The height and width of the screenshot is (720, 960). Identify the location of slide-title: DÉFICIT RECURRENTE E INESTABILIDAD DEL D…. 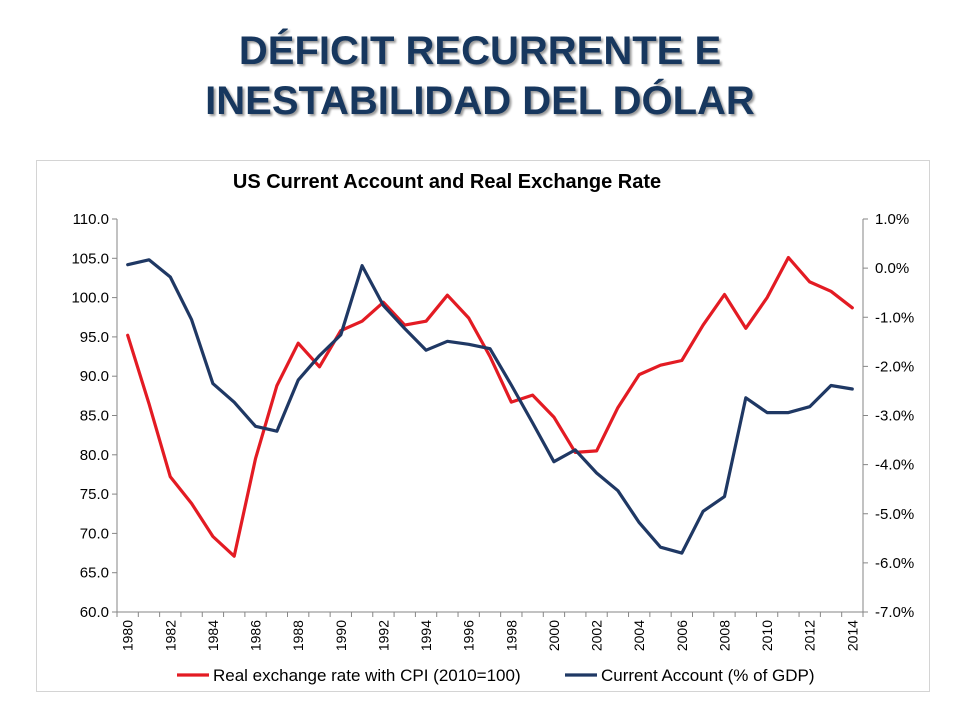
(480, 76).